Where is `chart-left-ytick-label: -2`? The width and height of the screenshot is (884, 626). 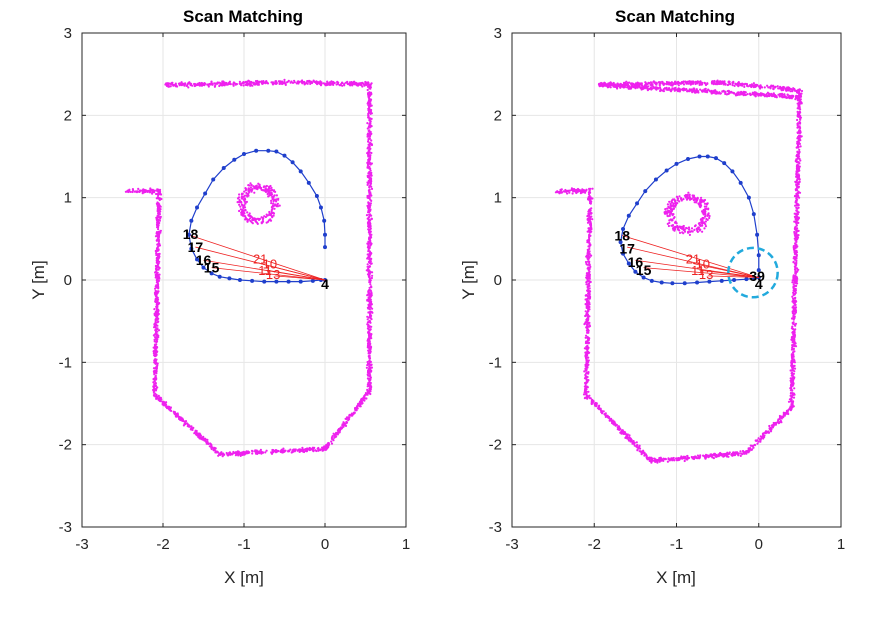
chart-left-ytick-label: -2 is located at coordinates (65, 445).